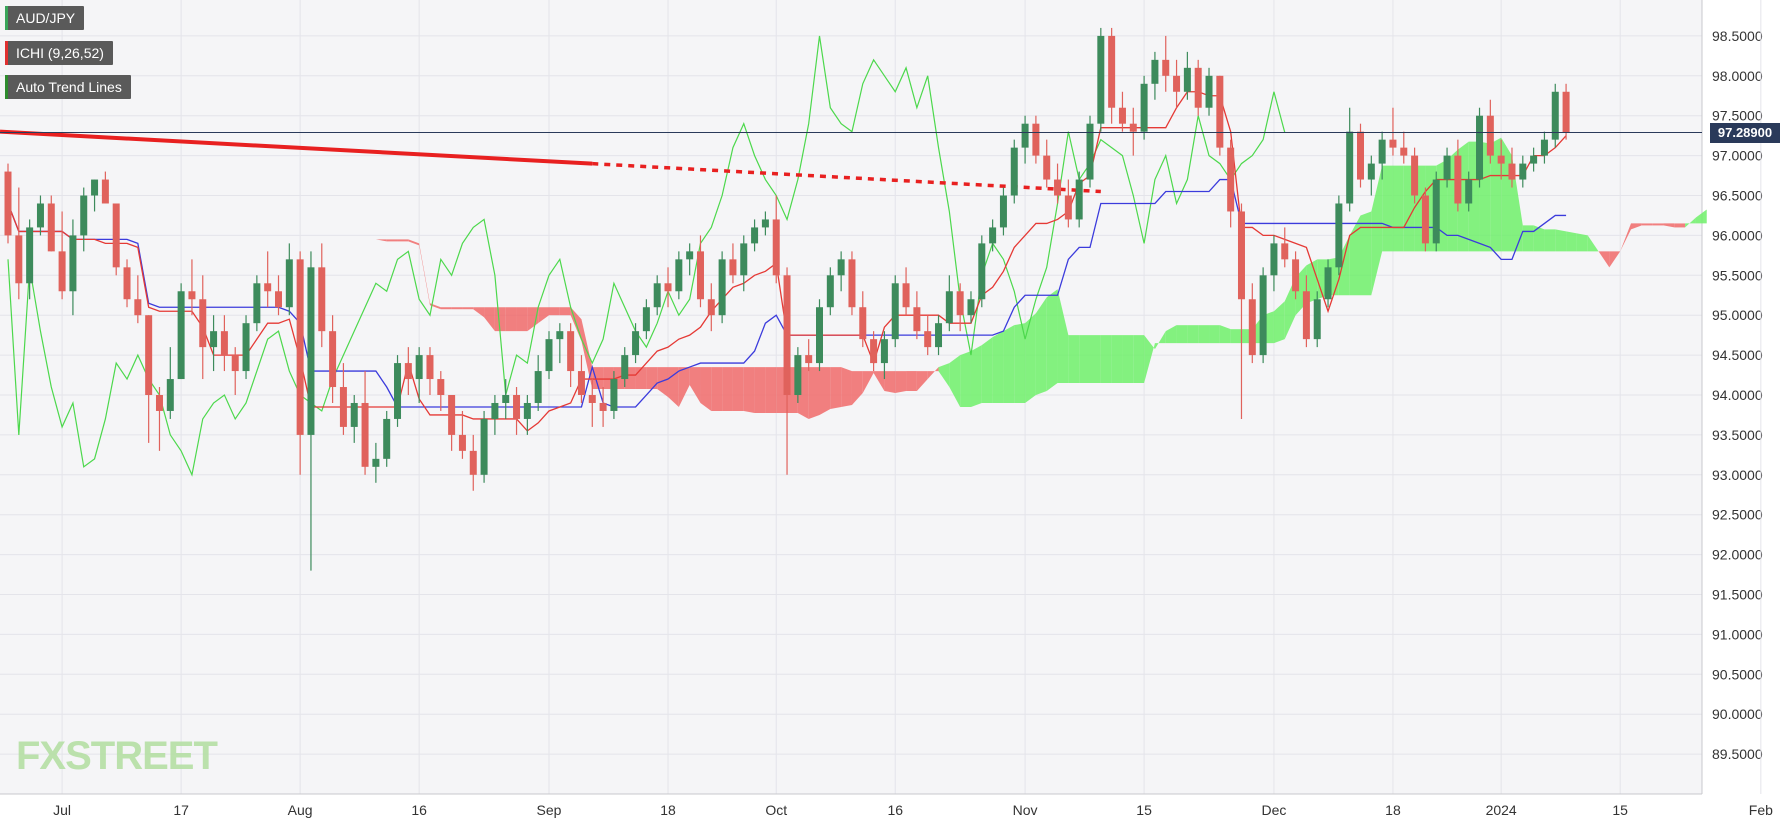 The width and height of the screenshot is (1784, 822). Describe the element at coordinates (1737, 674) in the screenshot. I see `y-tick-label: 90.5000` at that location.